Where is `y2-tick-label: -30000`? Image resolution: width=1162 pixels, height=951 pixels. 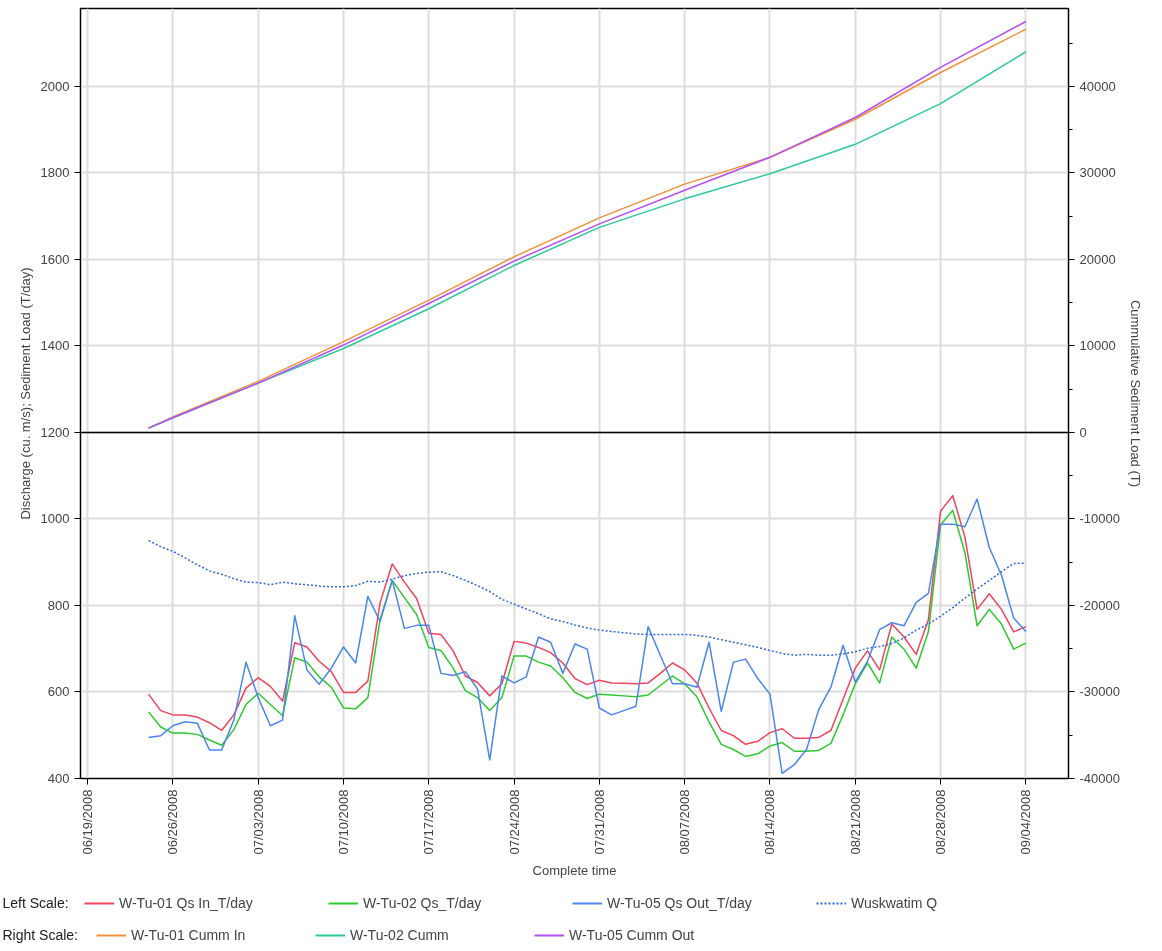
y2-tick-label: -30000 is located at coordinates (1099, 692).